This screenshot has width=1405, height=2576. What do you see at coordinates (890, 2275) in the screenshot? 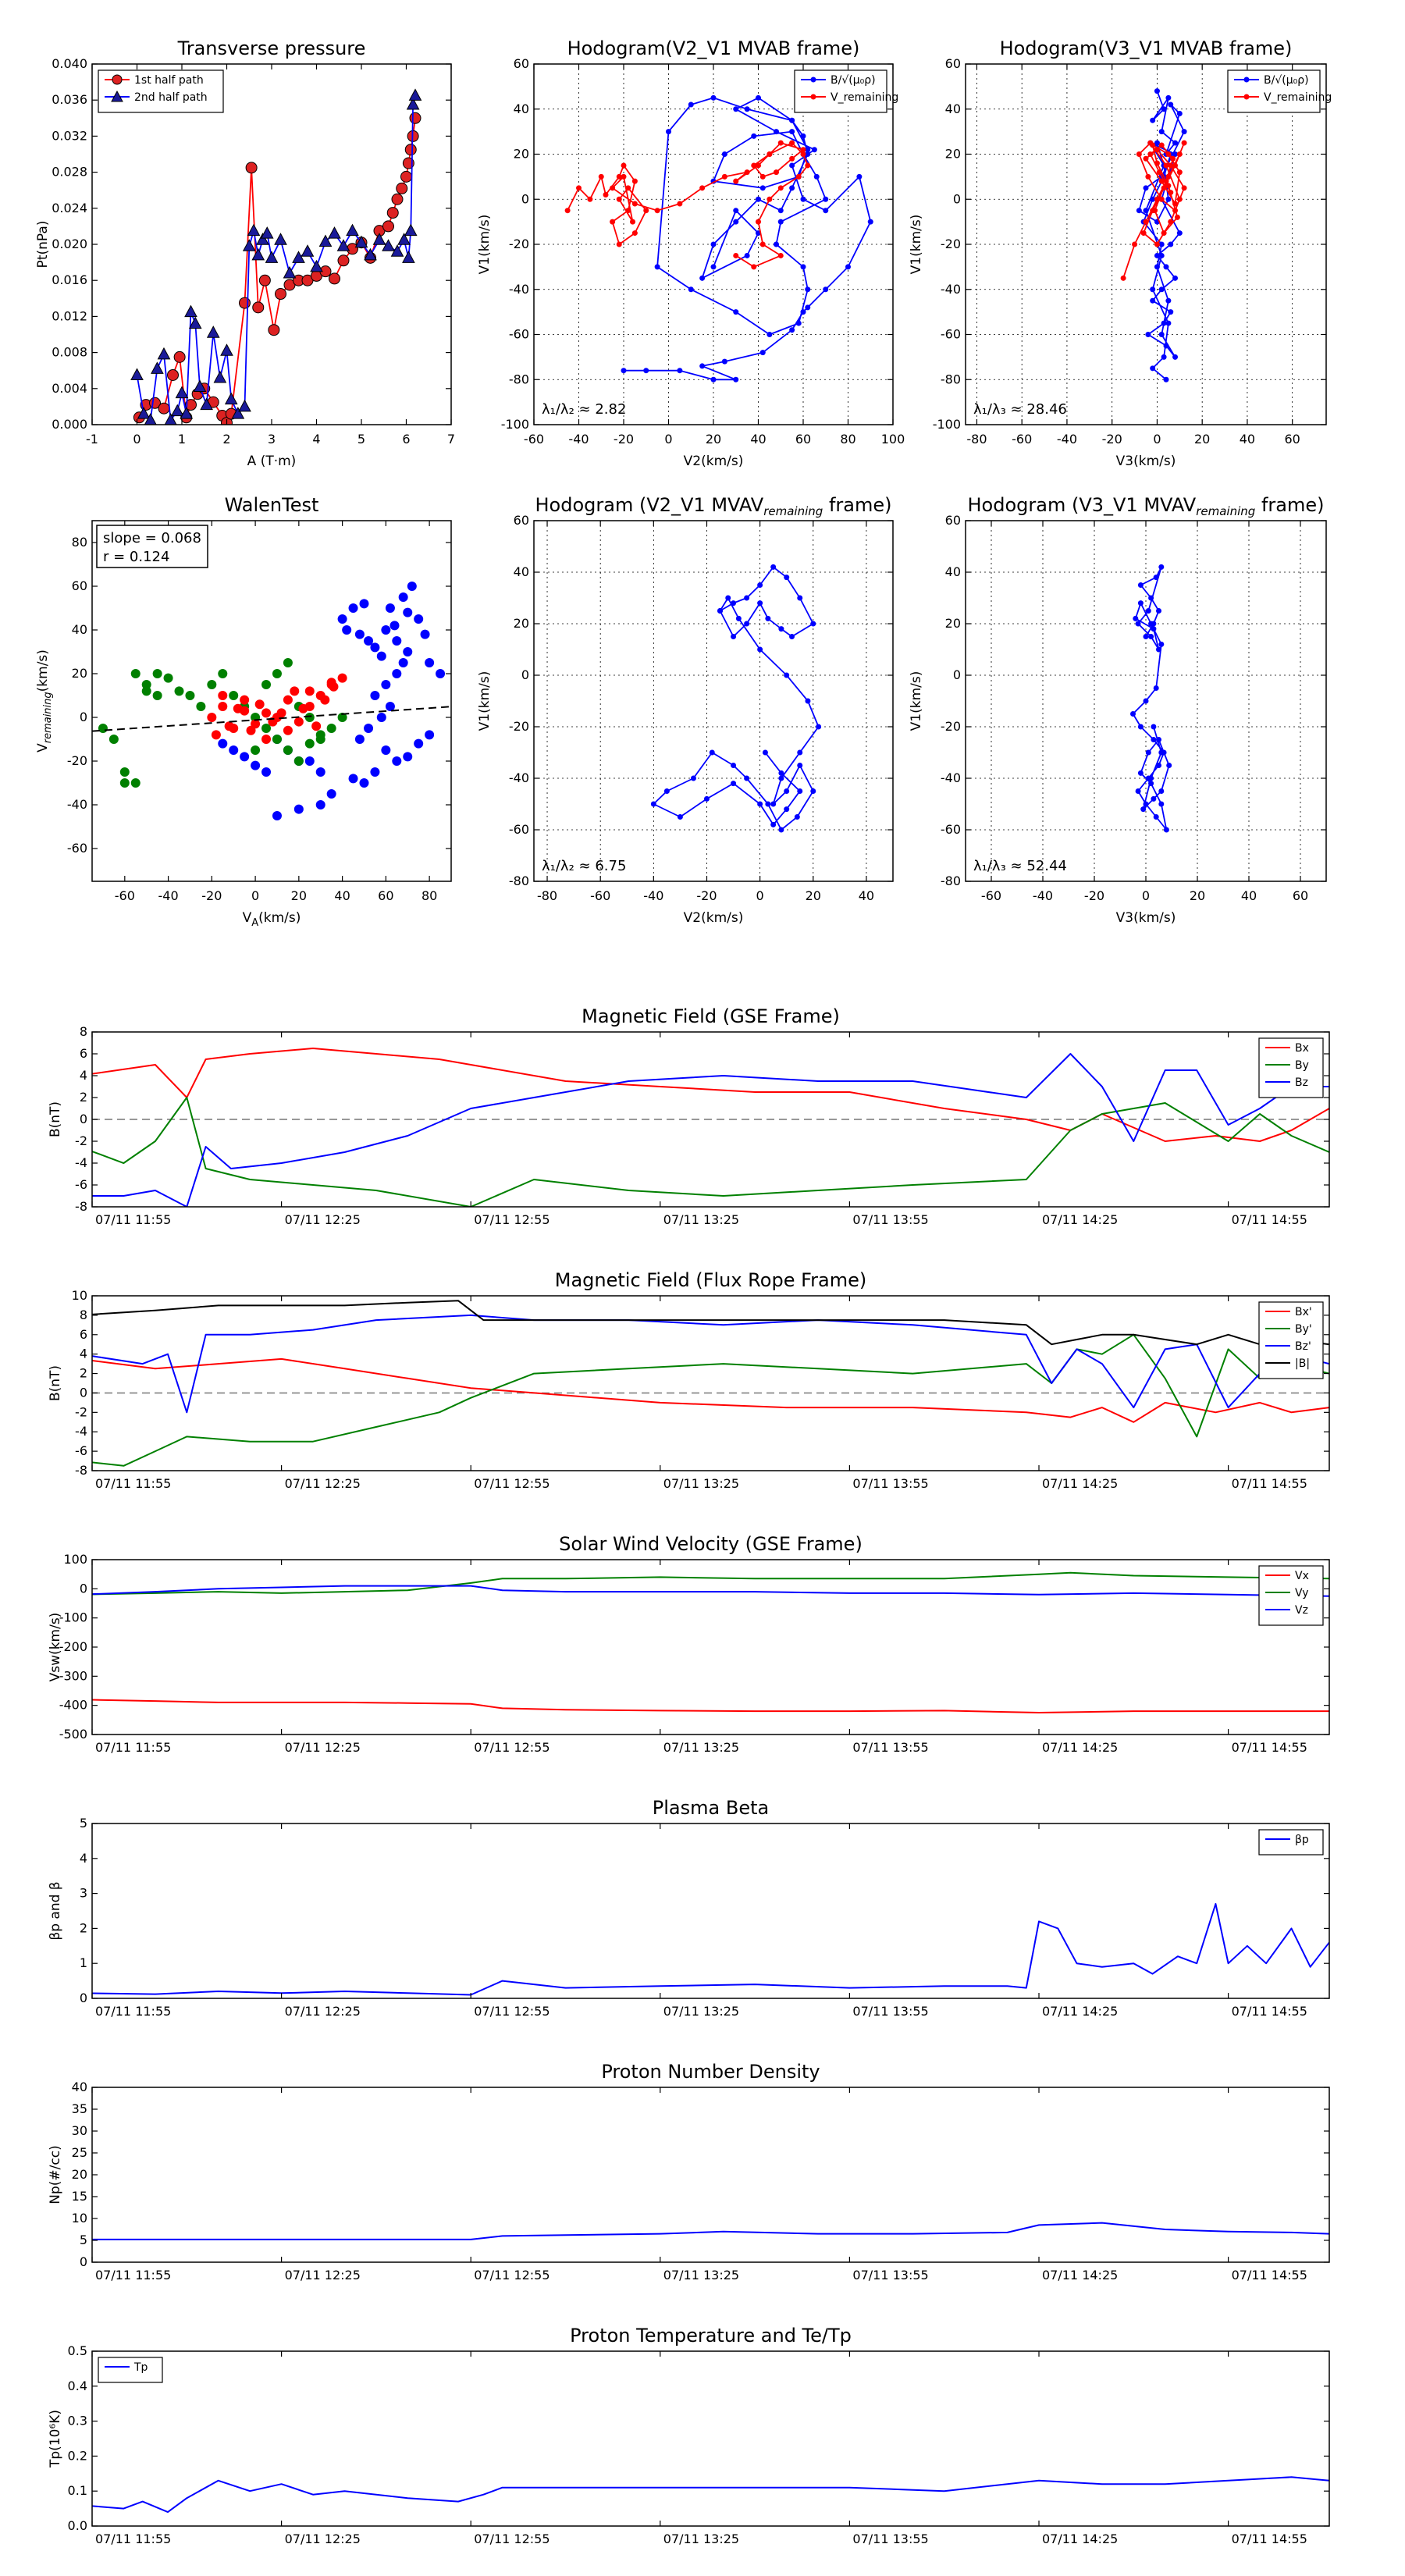
I see `x-tick-label: 07/11 13:55` at bounding box center [890, 2275].